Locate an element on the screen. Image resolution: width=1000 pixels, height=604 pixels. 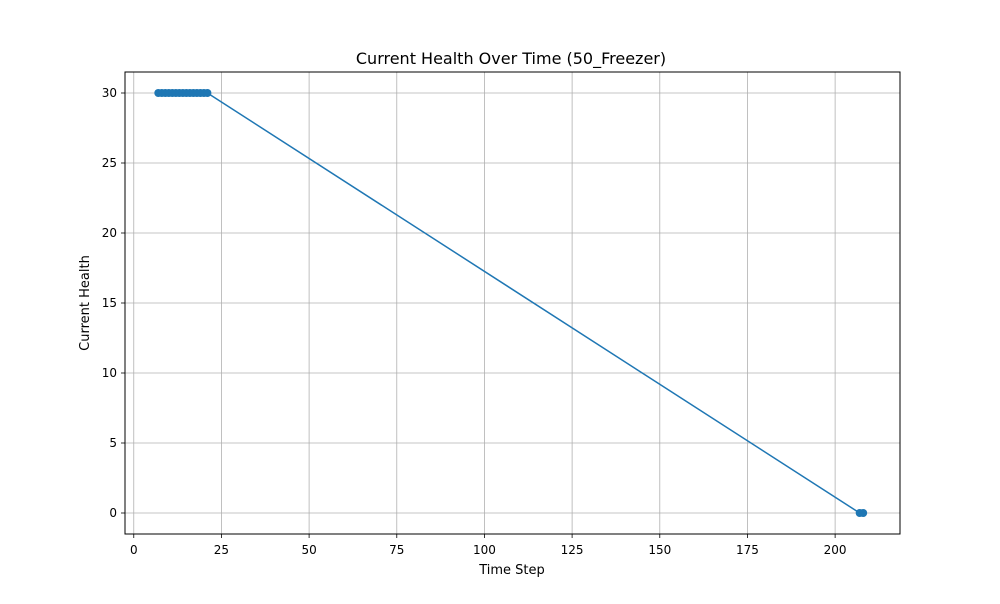
y-tick-label: 30 is located at coordinates (109, 93).